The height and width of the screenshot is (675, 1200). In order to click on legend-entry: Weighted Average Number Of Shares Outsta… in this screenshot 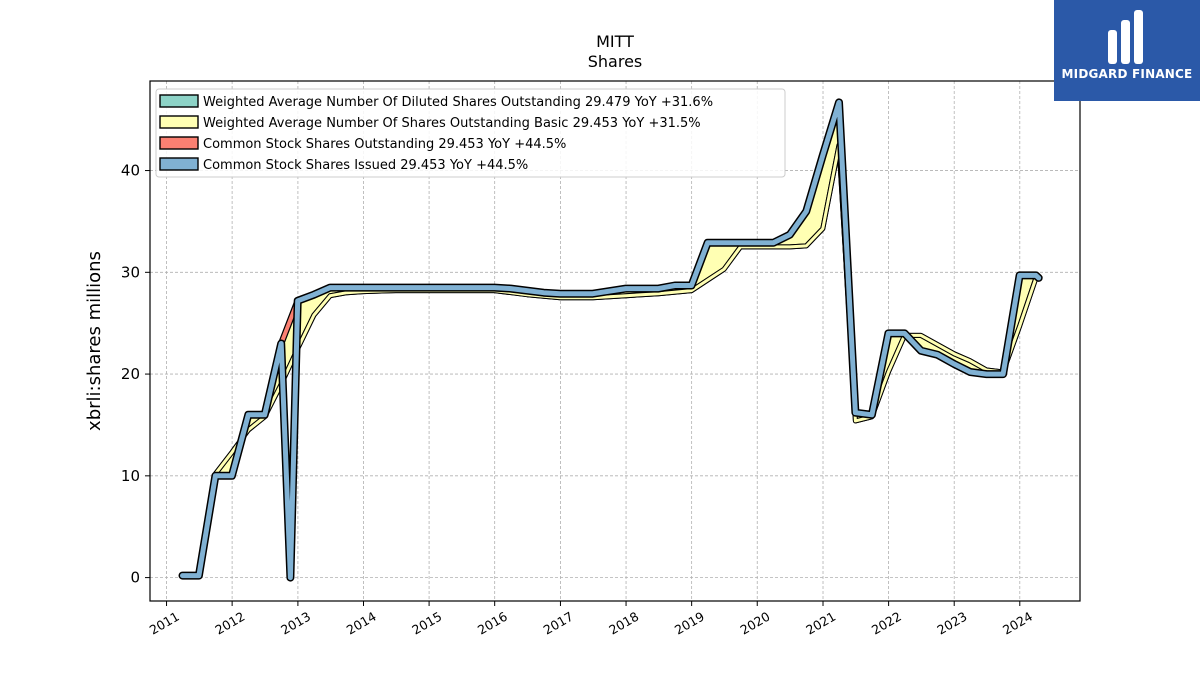, I will do `click(452, 123)`.